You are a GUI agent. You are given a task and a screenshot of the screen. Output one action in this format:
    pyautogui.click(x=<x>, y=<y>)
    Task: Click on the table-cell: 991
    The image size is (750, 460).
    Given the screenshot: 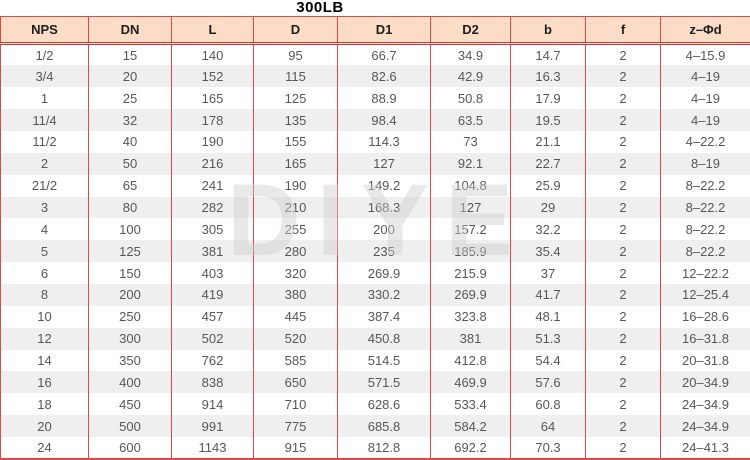 What is the action you would take?
    pyautogui.click(x=212, y=426)
    